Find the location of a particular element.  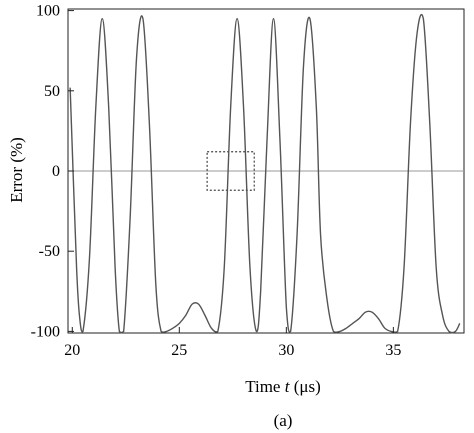

y-tick-label: -50 is located at coordinates (49, 251).